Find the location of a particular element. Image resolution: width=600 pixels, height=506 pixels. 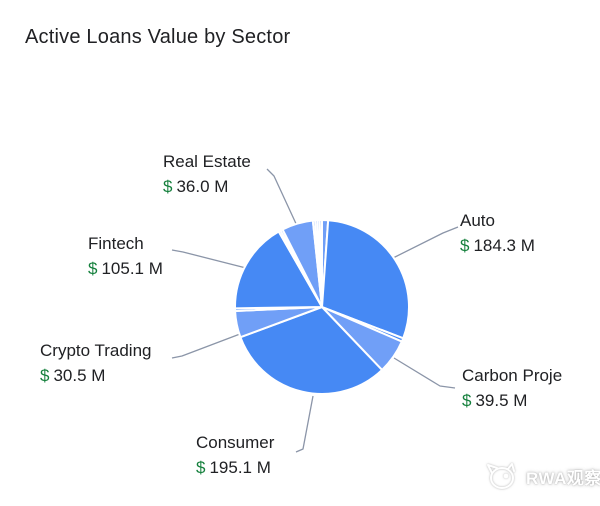

sector-label: Auto is located at coordinates (477, 220).